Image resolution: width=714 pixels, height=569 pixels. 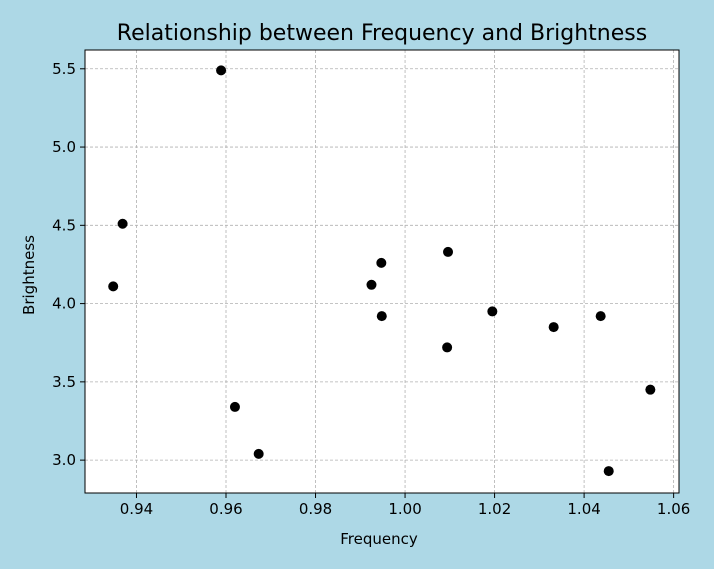 What do you see at coordinates (64, 304) in the screenshot?
I see `y-tick-label: 4.0` at bounding box center [64, 304].